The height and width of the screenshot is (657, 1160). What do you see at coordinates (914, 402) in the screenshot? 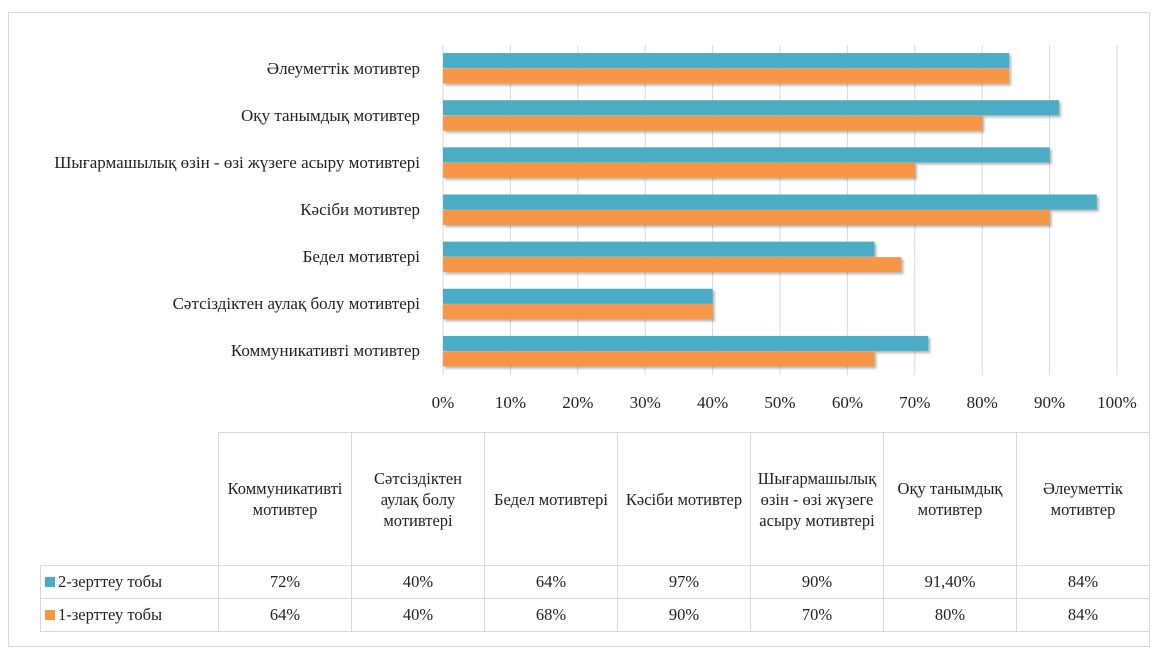
I see `x-tick-label: 70%` at bounding box center [914, 402].